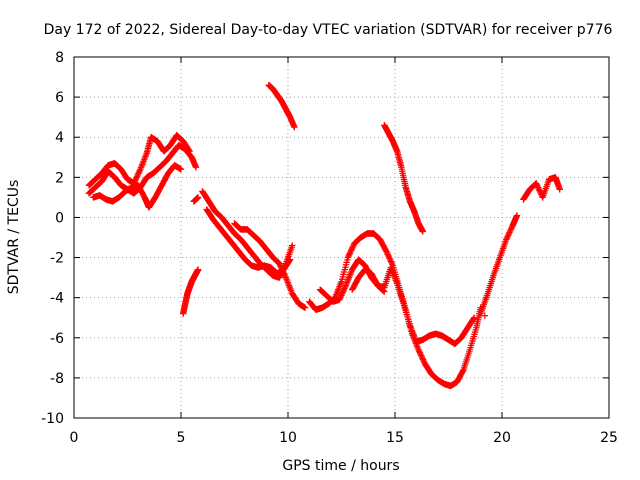 The height and width of the screenshot is (480, 640). Describe the element at coordinates (57, 299) in the screenshot. I see `y-tick-label: -4` at that location.